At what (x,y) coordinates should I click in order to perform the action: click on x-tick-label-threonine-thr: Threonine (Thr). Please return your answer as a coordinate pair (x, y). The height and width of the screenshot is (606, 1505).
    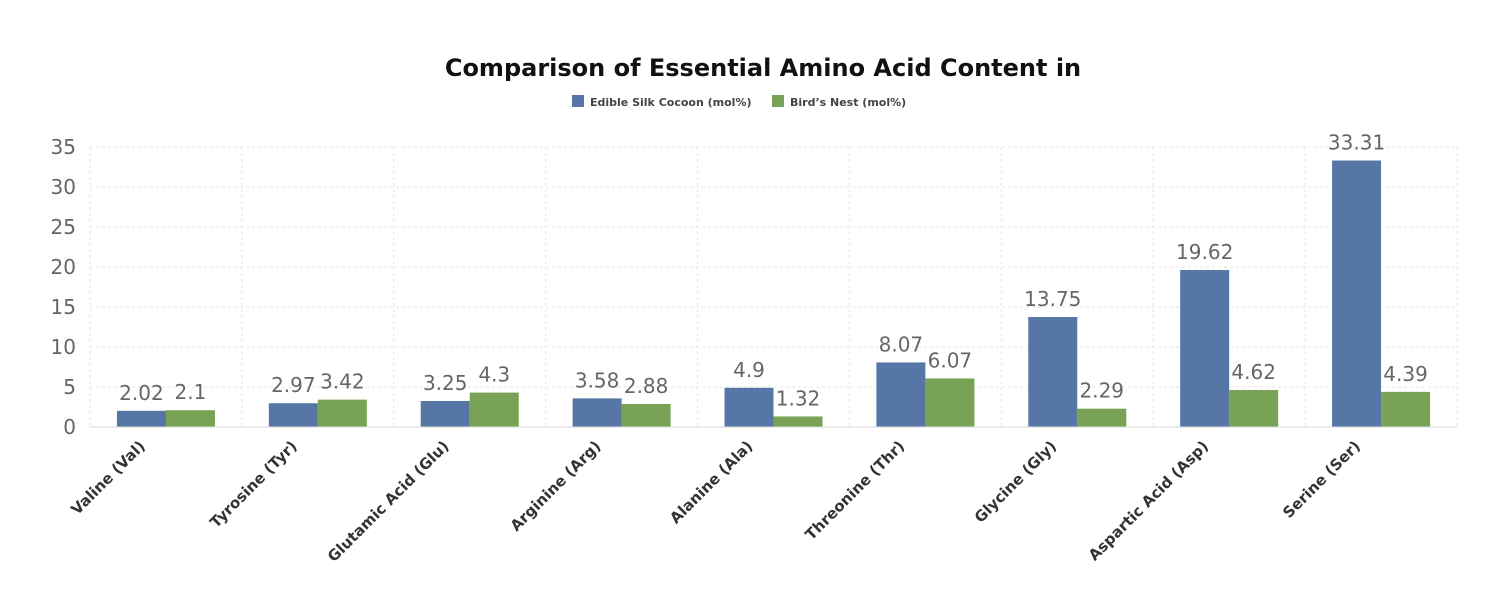
    Looking at the image, I should click on (855, 490).